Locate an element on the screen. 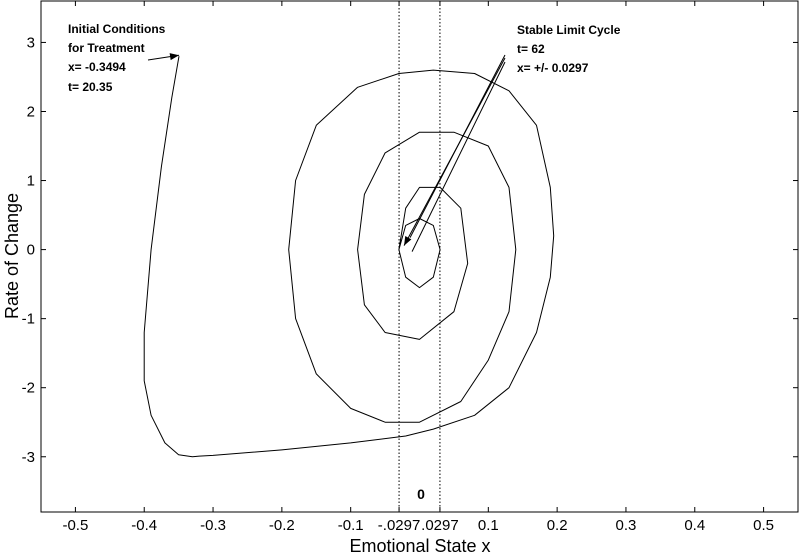  zero-label: 0 is located at coordinates (421, 494).